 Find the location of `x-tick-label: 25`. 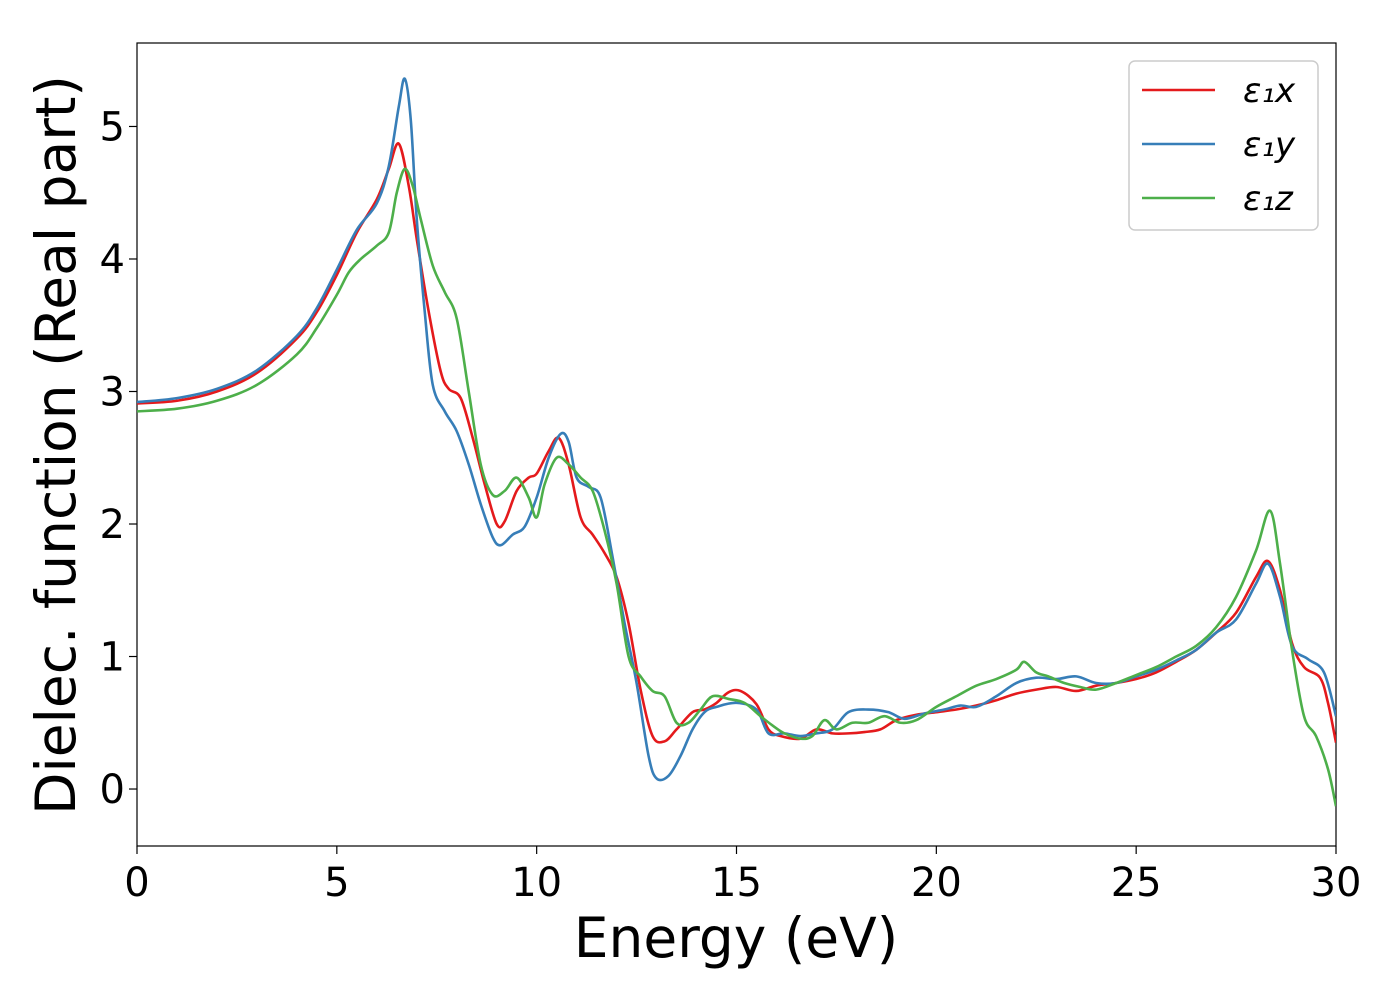

x-tick-label: 25 is located at coordinates (1136, 883).